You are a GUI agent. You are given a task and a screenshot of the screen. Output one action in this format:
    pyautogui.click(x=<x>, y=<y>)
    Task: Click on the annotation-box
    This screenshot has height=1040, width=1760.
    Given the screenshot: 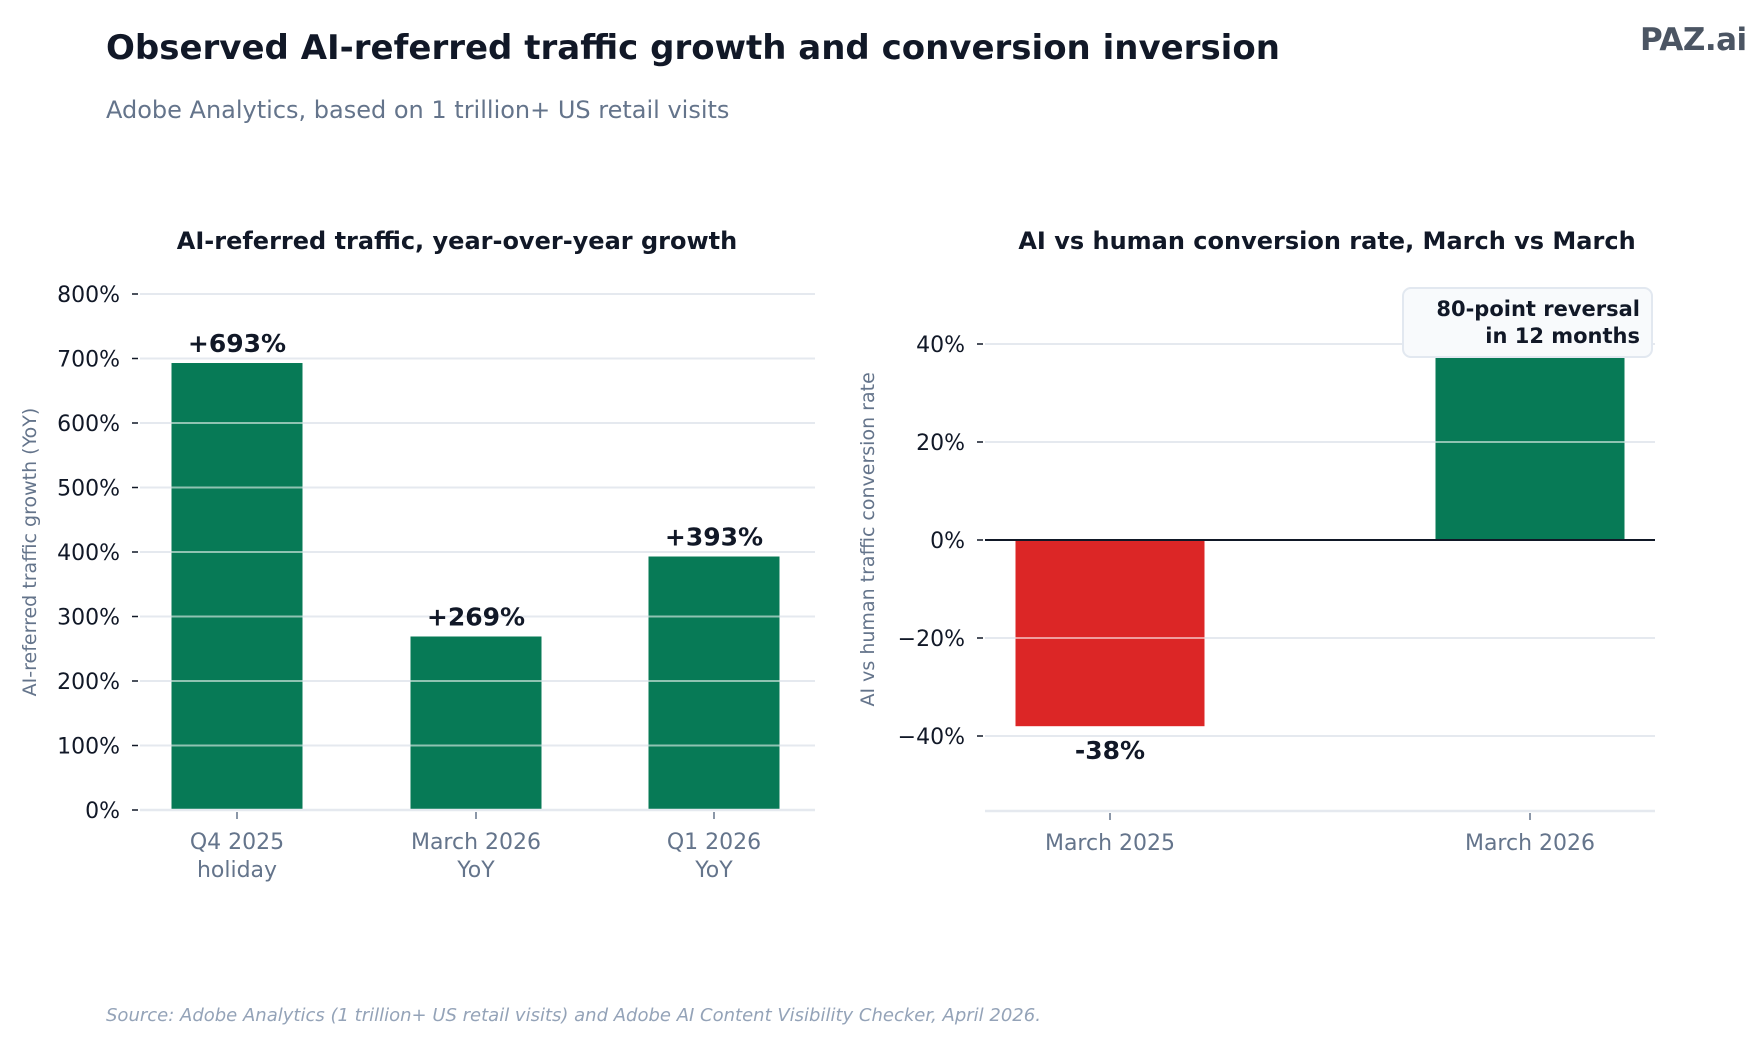 What is the action you would take?
    pyautogui.click(x=1527, y=322)
    